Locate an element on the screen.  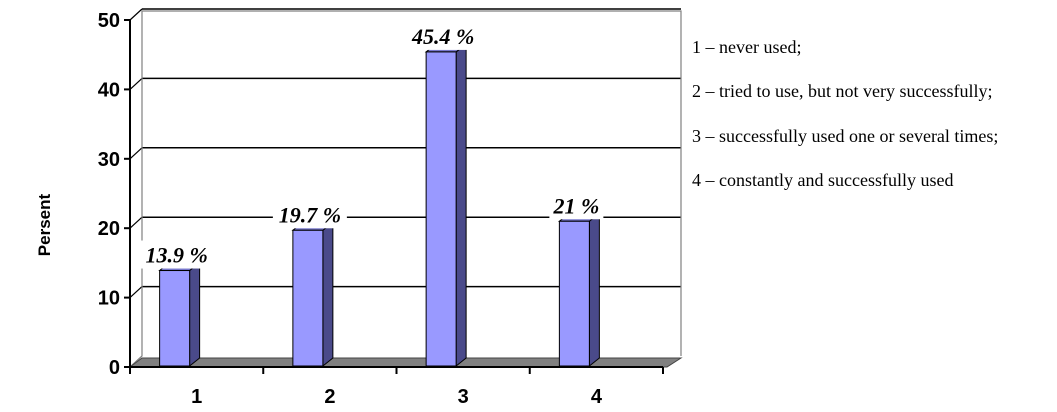
data-label: 19.7 % is located at coordinates (310, 214).